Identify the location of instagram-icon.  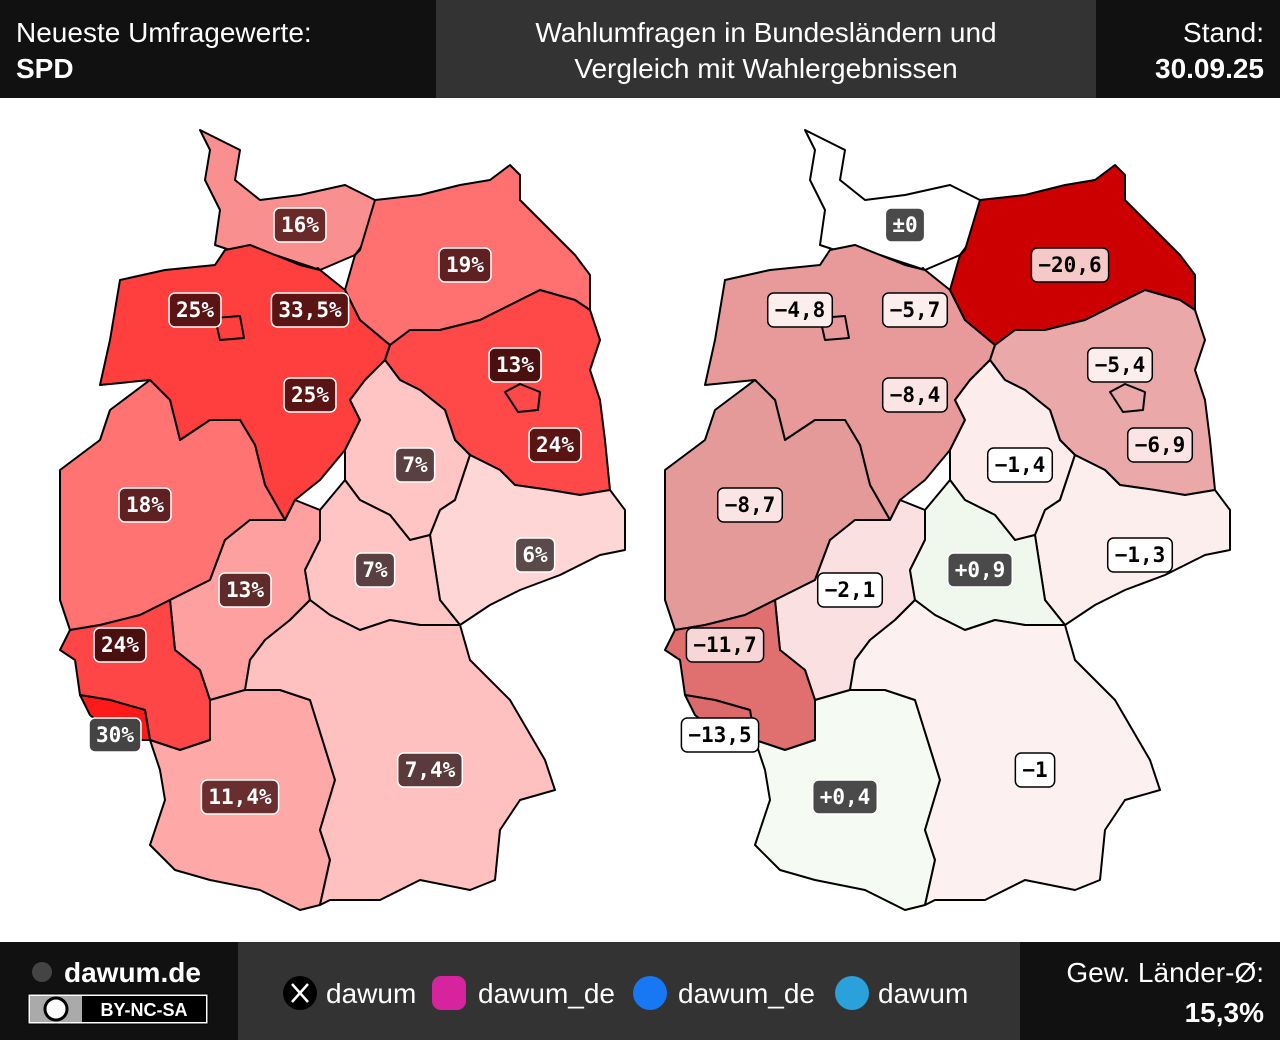
(449, 993).